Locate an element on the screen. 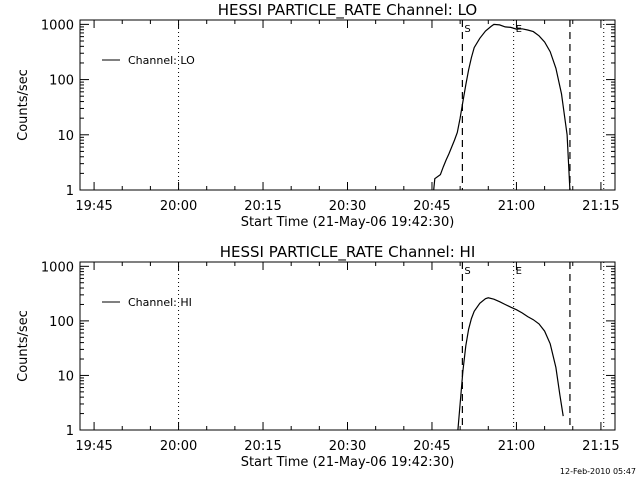 The image size is (640, 484). chart-title: HESSI PARTICLE_RATE Channel: HI is located at coordinates (348, 252).